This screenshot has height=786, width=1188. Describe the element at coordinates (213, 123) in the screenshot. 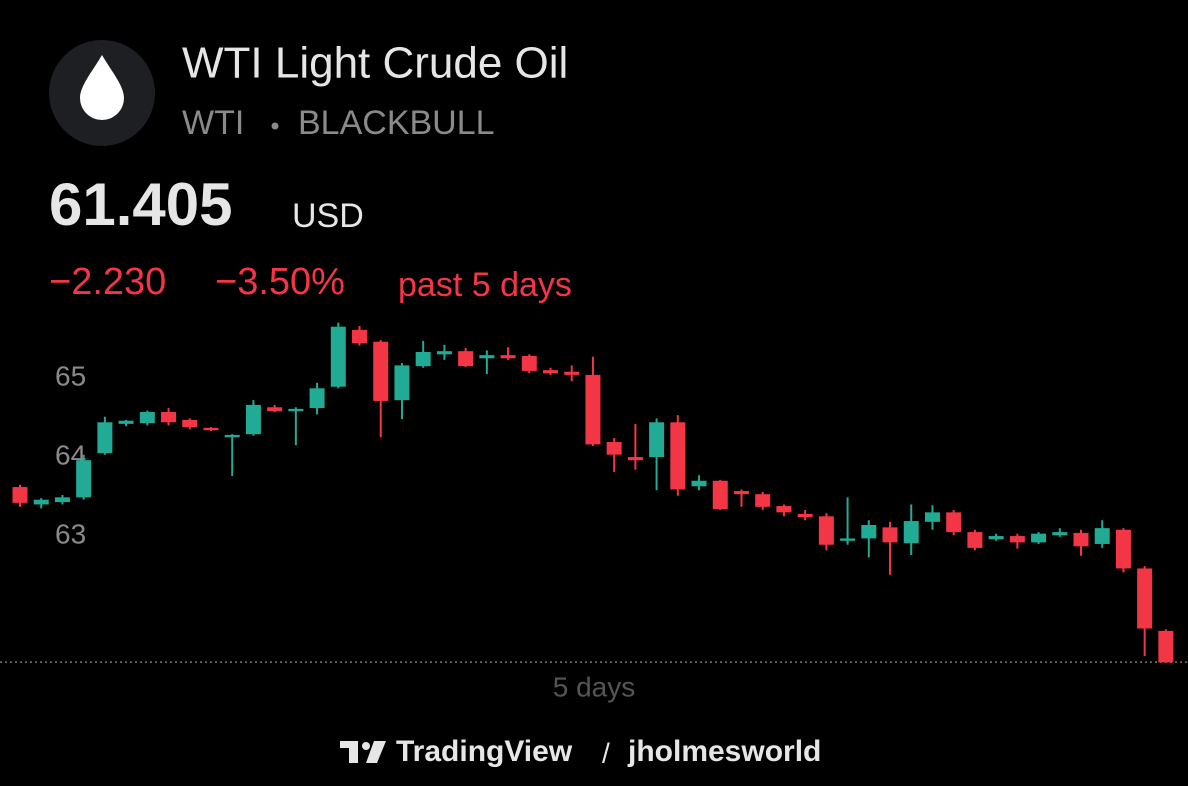

I see `symbol: WTI` at that location.